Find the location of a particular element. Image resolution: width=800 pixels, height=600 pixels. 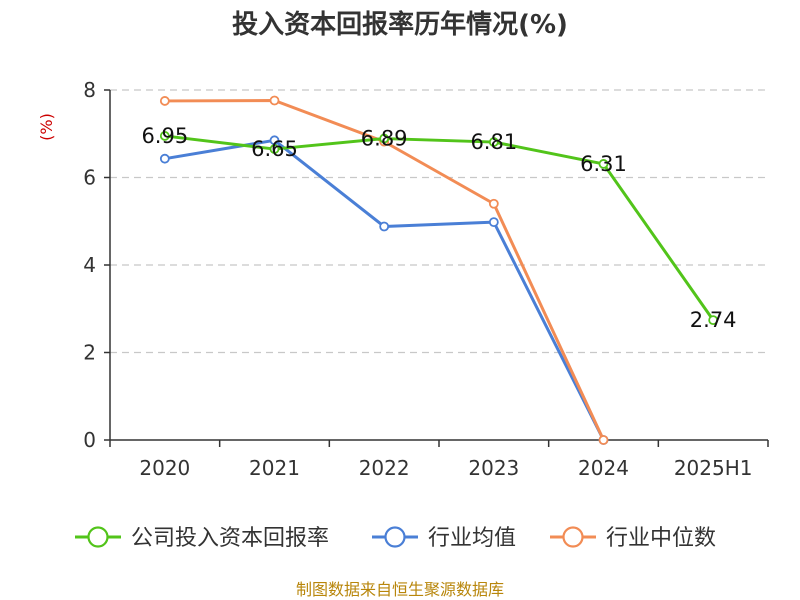

y-axis-unit: (%) is located at coordinates (46, 127).